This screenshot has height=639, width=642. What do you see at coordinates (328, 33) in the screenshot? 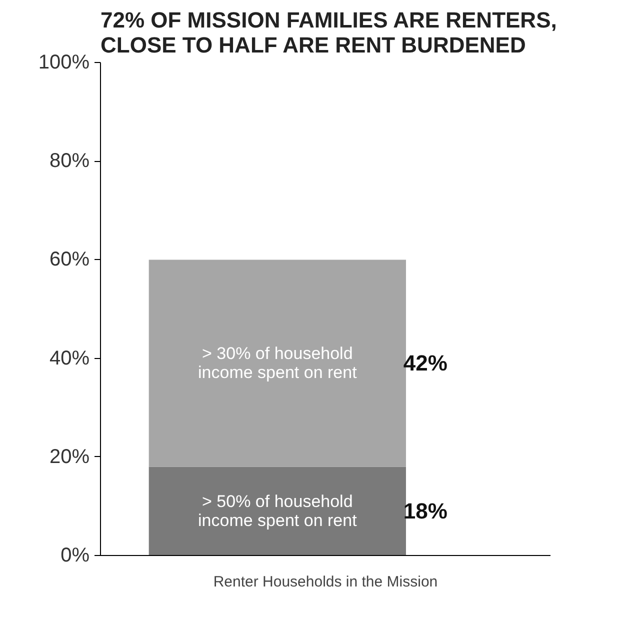
I see `chart-title: 72% OF MISSION FAMILIES ARE RENTERS, CLOSE TO HALF ARE RENT BURDENED` at bounding box center [328, 33].